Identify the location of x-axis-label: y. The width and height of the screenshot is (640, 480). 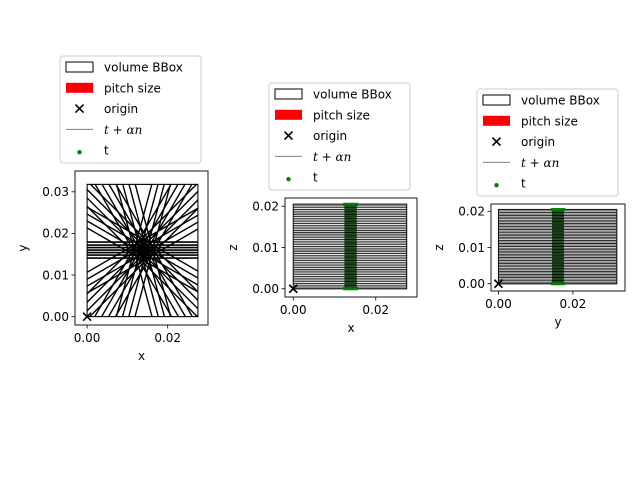
(557, 322).